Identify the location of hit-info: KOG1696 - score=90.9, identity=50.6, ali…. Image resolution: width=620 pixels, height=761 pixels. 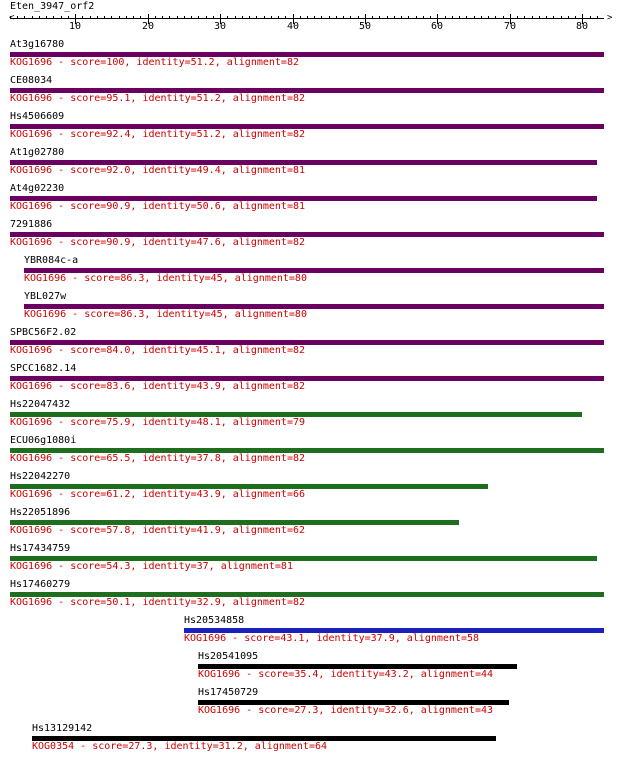
(158, 206).